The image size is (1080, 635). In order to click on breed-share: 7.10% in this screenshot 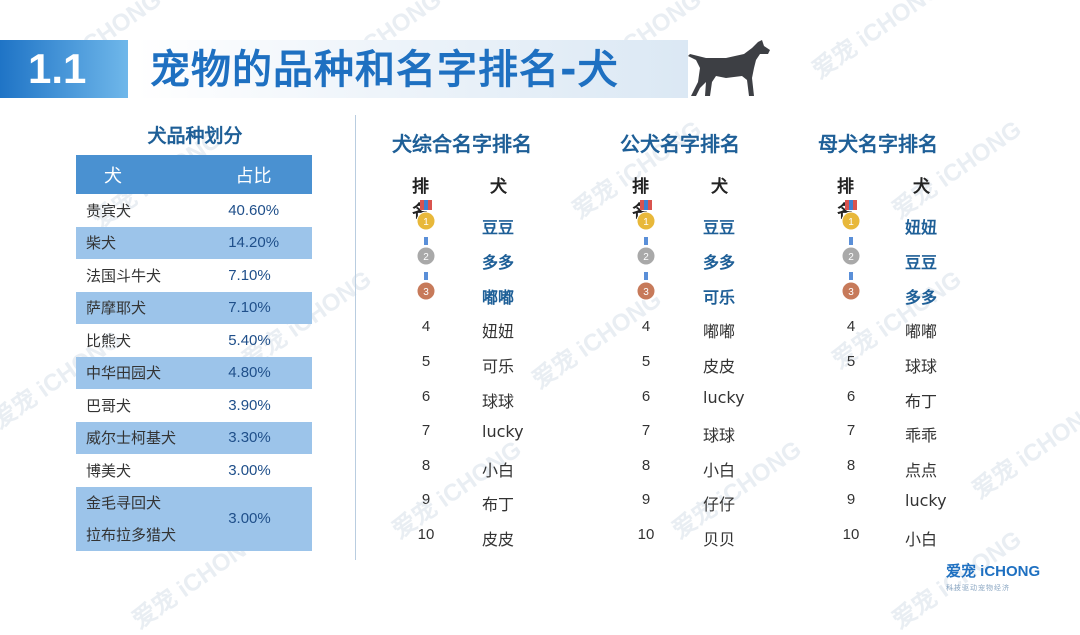, I will do `click(249, 308)`.